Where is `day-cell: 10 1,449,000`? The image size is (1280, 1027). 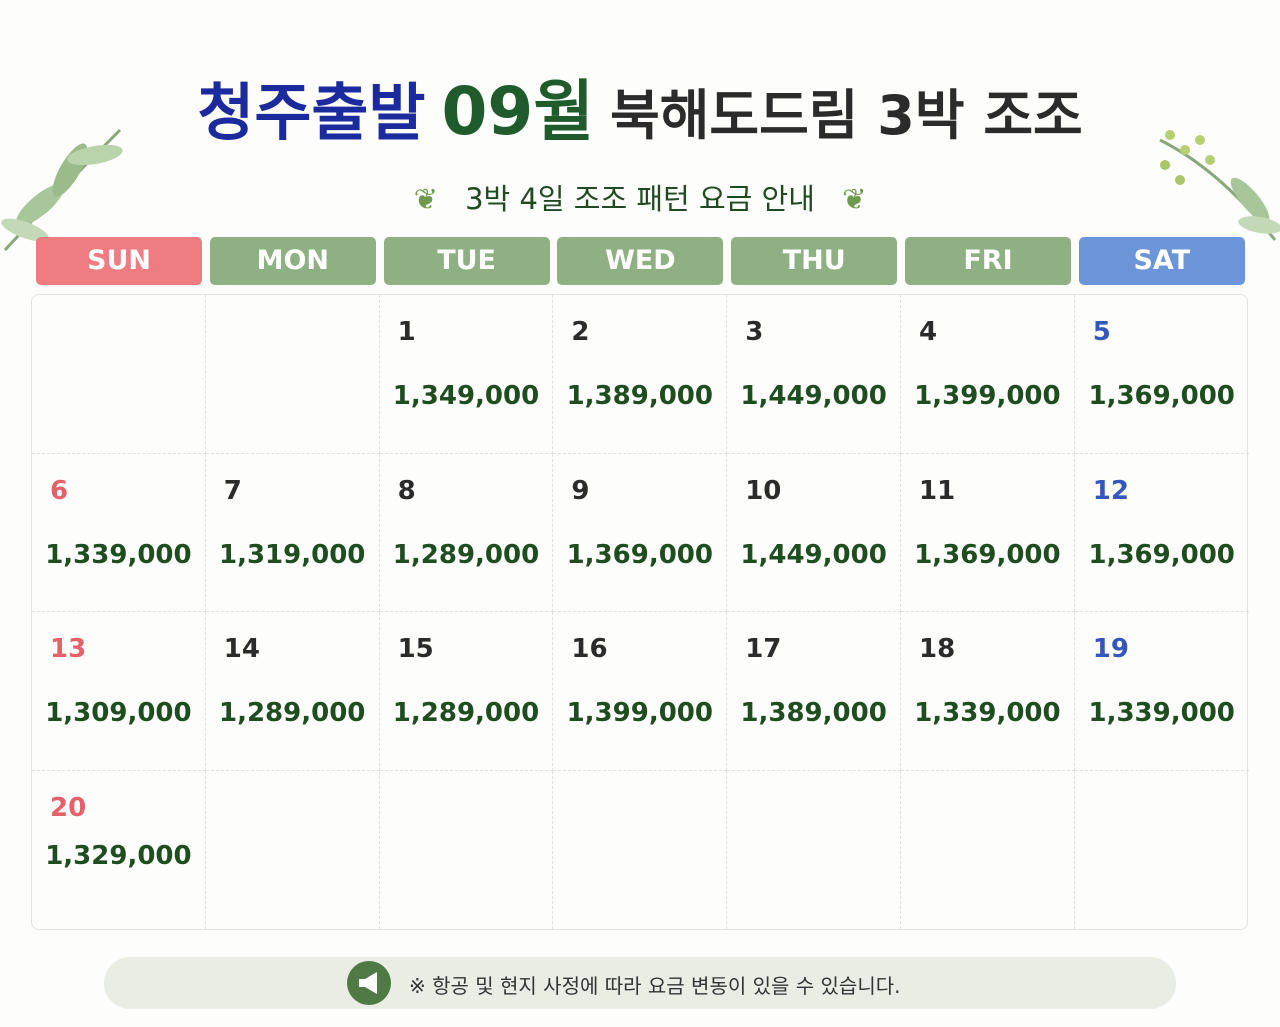
day-cell: 10 1,449,000 is located at coordinates (814, 532).